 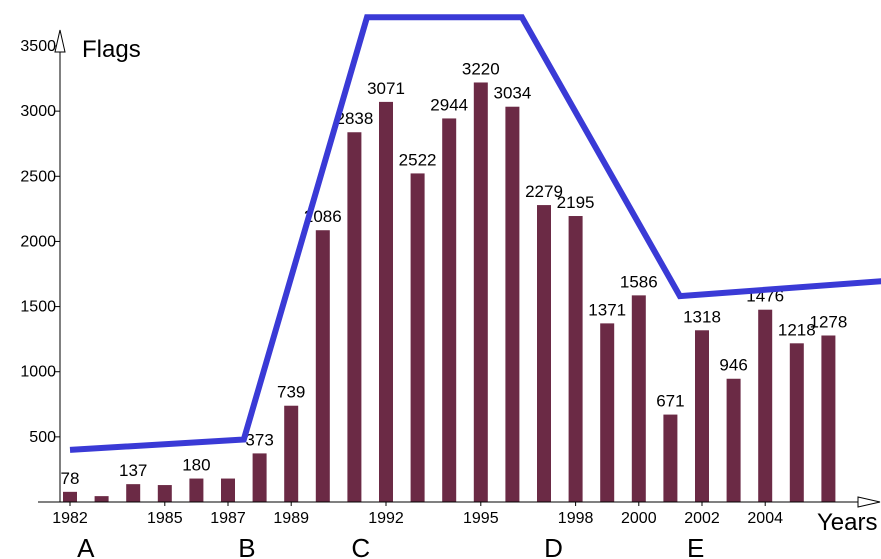 I want to click on bar-data-label: 2086, so click(x=323, y=216).